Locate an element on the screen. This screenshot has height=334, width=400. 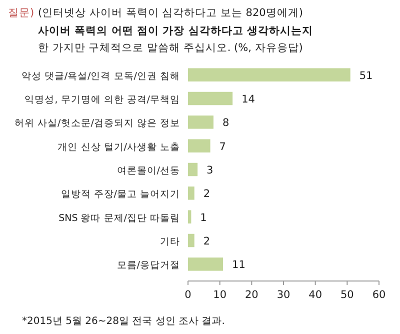
data-label: 1 is located at coordinates (203, 218).